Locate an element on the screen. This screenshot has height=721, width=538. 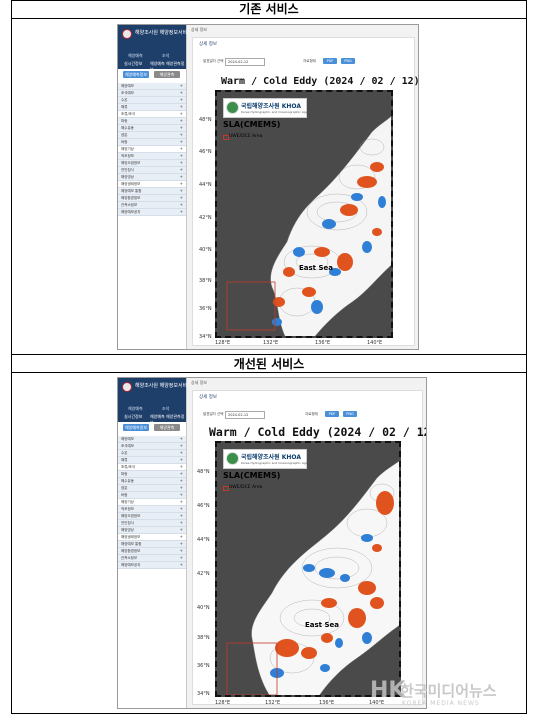
org-name: 해양조사원 해양정보서비스 is located at coordinates (163, 33).